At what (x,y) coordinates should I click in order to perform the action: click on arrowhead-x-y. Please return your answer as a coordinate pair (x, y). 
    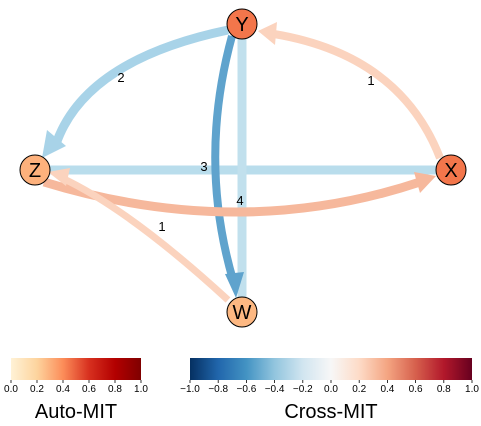
    Looking at the image, I should click on (267, 33).